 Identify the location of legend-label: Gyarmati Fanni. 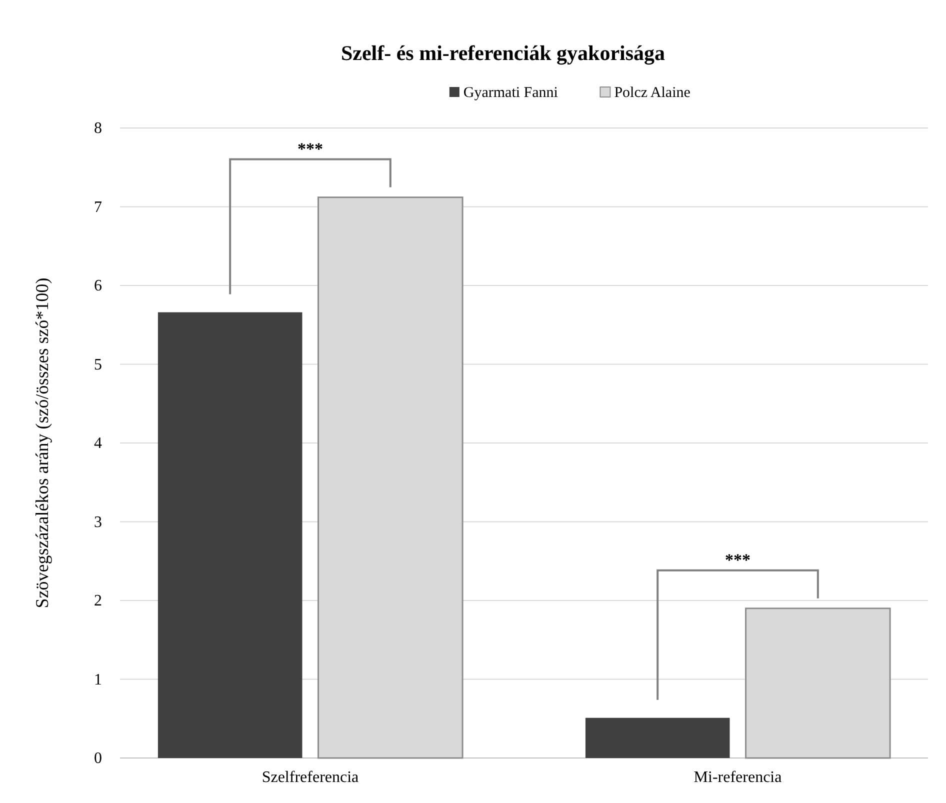
(510, 93).